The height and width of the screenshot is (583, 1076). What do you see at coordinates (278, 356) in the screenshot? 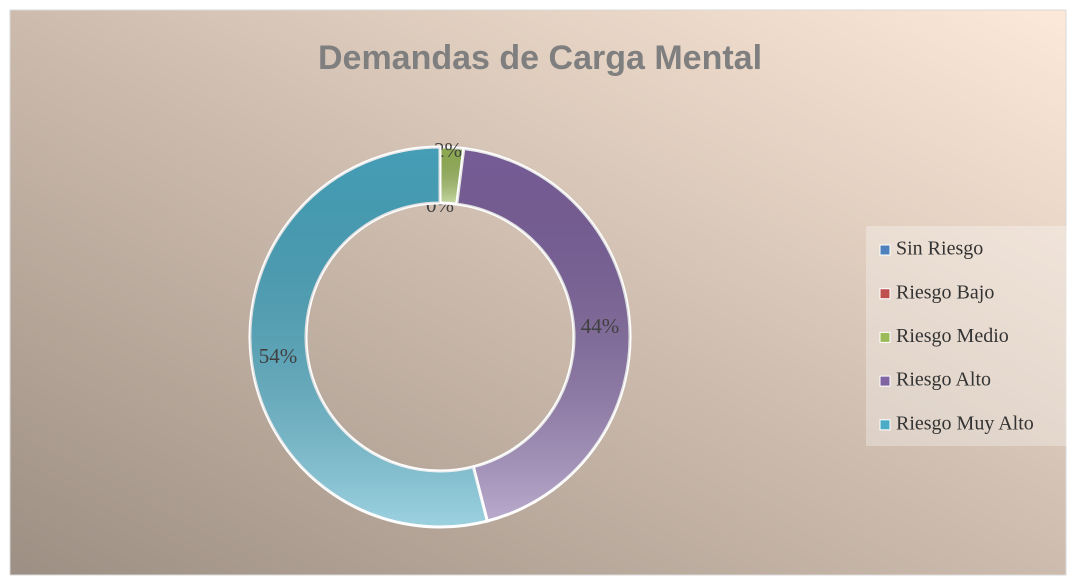
I see `data-label: 54%` at bounding box center [278, 356].